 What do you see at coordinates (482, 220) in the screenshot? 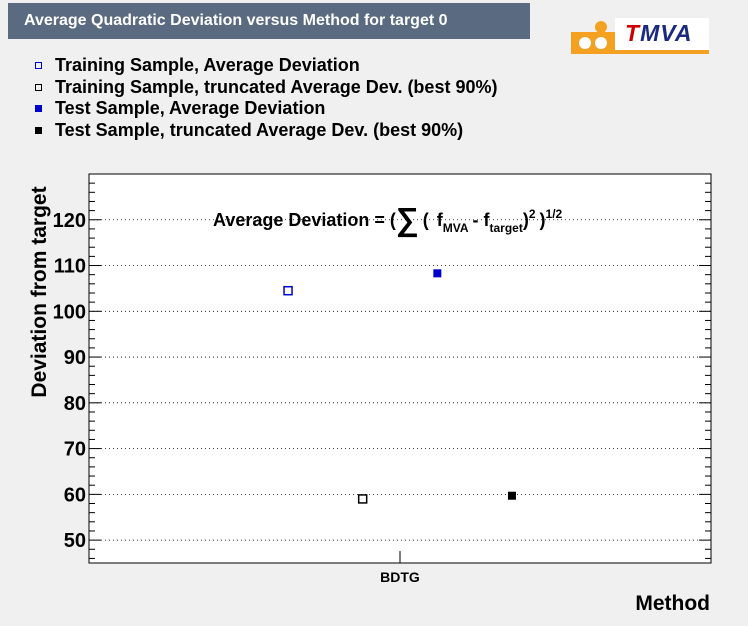
I see `formula-minus: - f` at bounding box center [482, 220].